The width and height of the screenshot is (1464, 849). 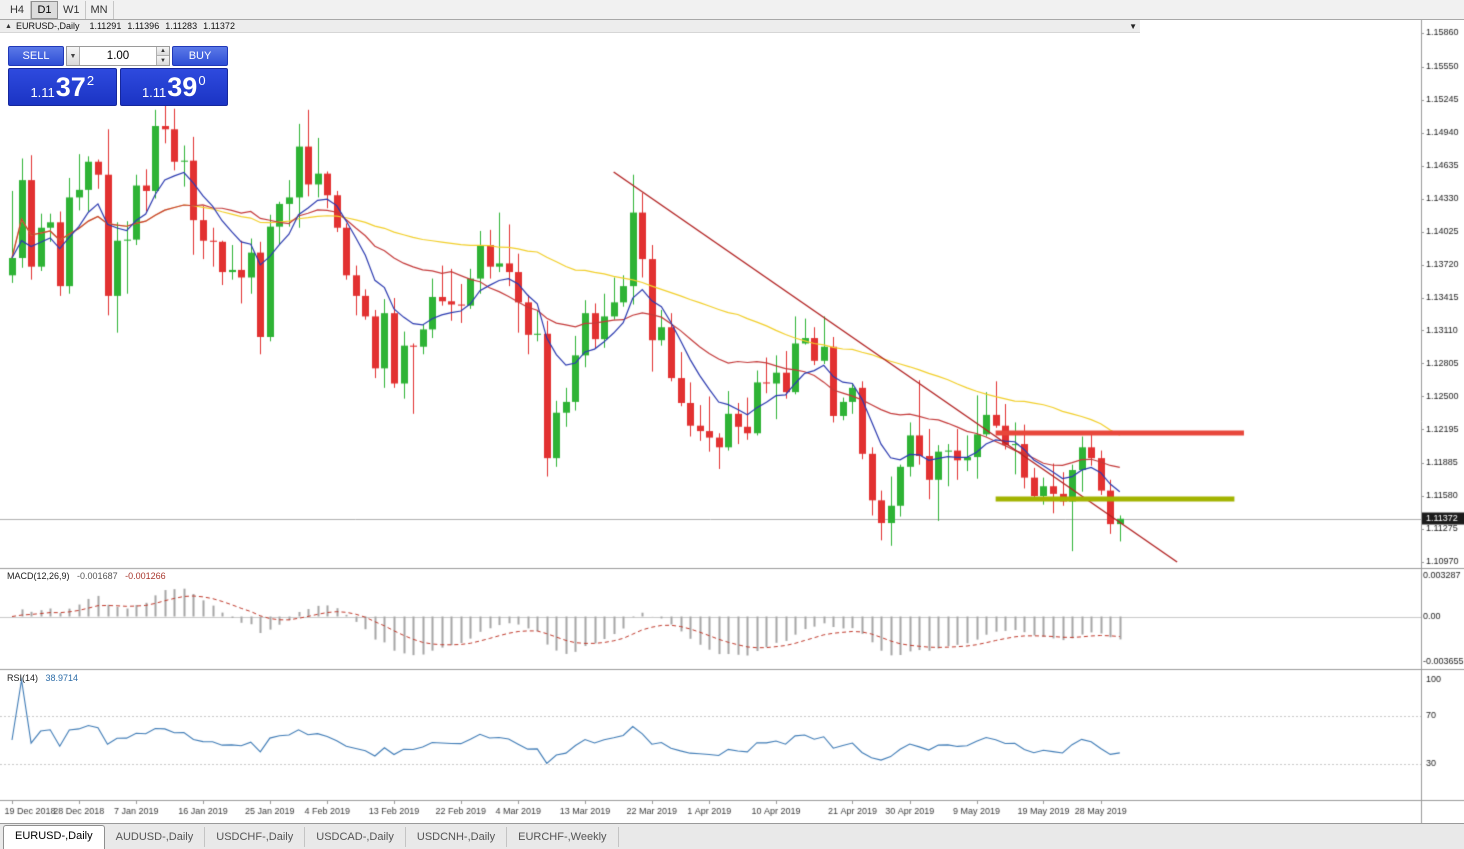 What do you see at coordinates (163, 51) in the screenshot?
I see `volume-increase-button: ▲` at bounding box center [163, 51].